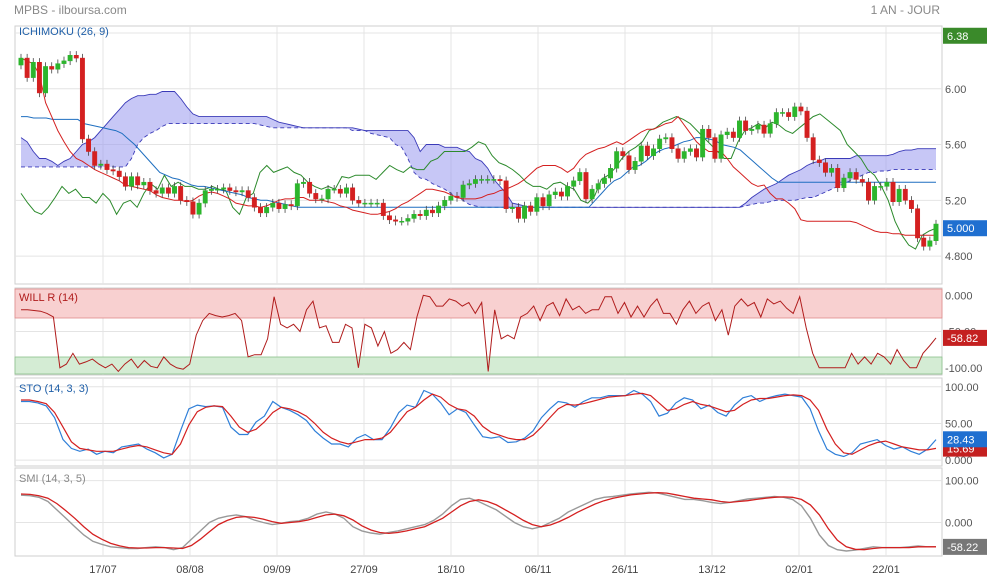 The width and height of the screenshot is (990, 580). What do you see at coordinates (905, 10) in the screenshot?
I see `period-label: 1 AN - JOUR` at bounding box center [905, 10].